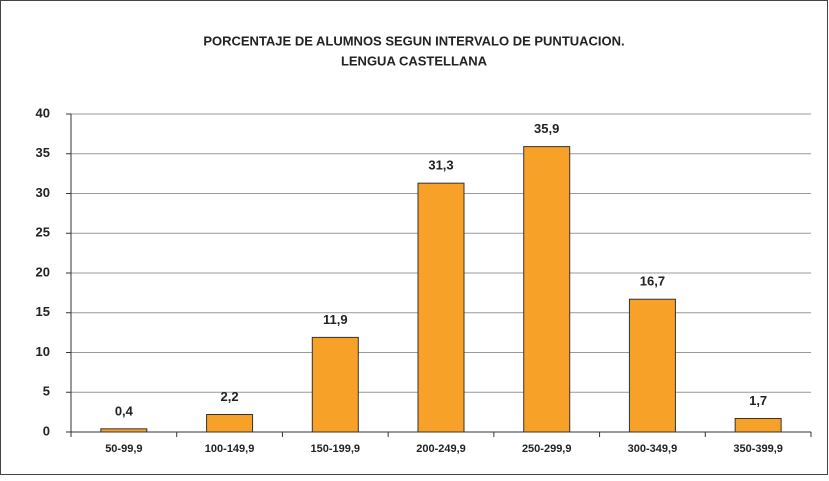 This screenshot has width=829, height=481. Describe the element at coordinates (124, 410) in the screenshot. I see `value-label: 0,4` at that location.